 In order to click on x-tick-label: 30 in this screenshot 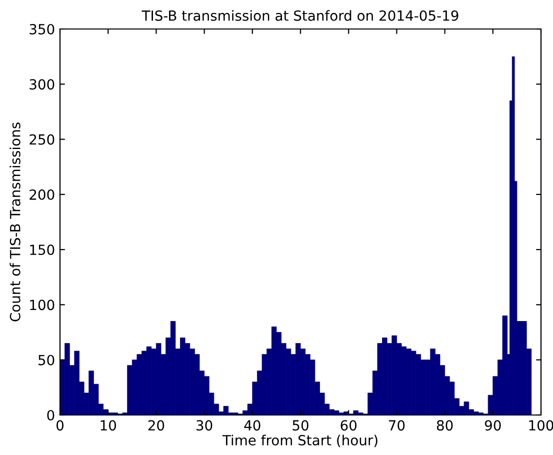, I will do `click(204, 425)`.